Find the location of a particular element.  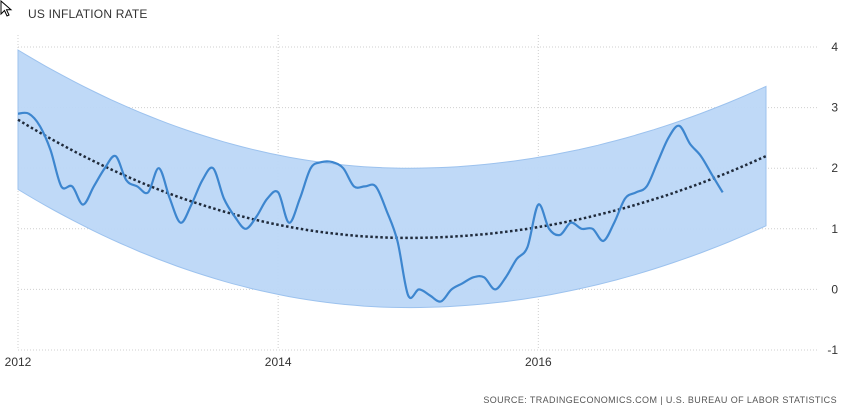

y-tick-label-0: 4 is located at coordinates (834, 47).